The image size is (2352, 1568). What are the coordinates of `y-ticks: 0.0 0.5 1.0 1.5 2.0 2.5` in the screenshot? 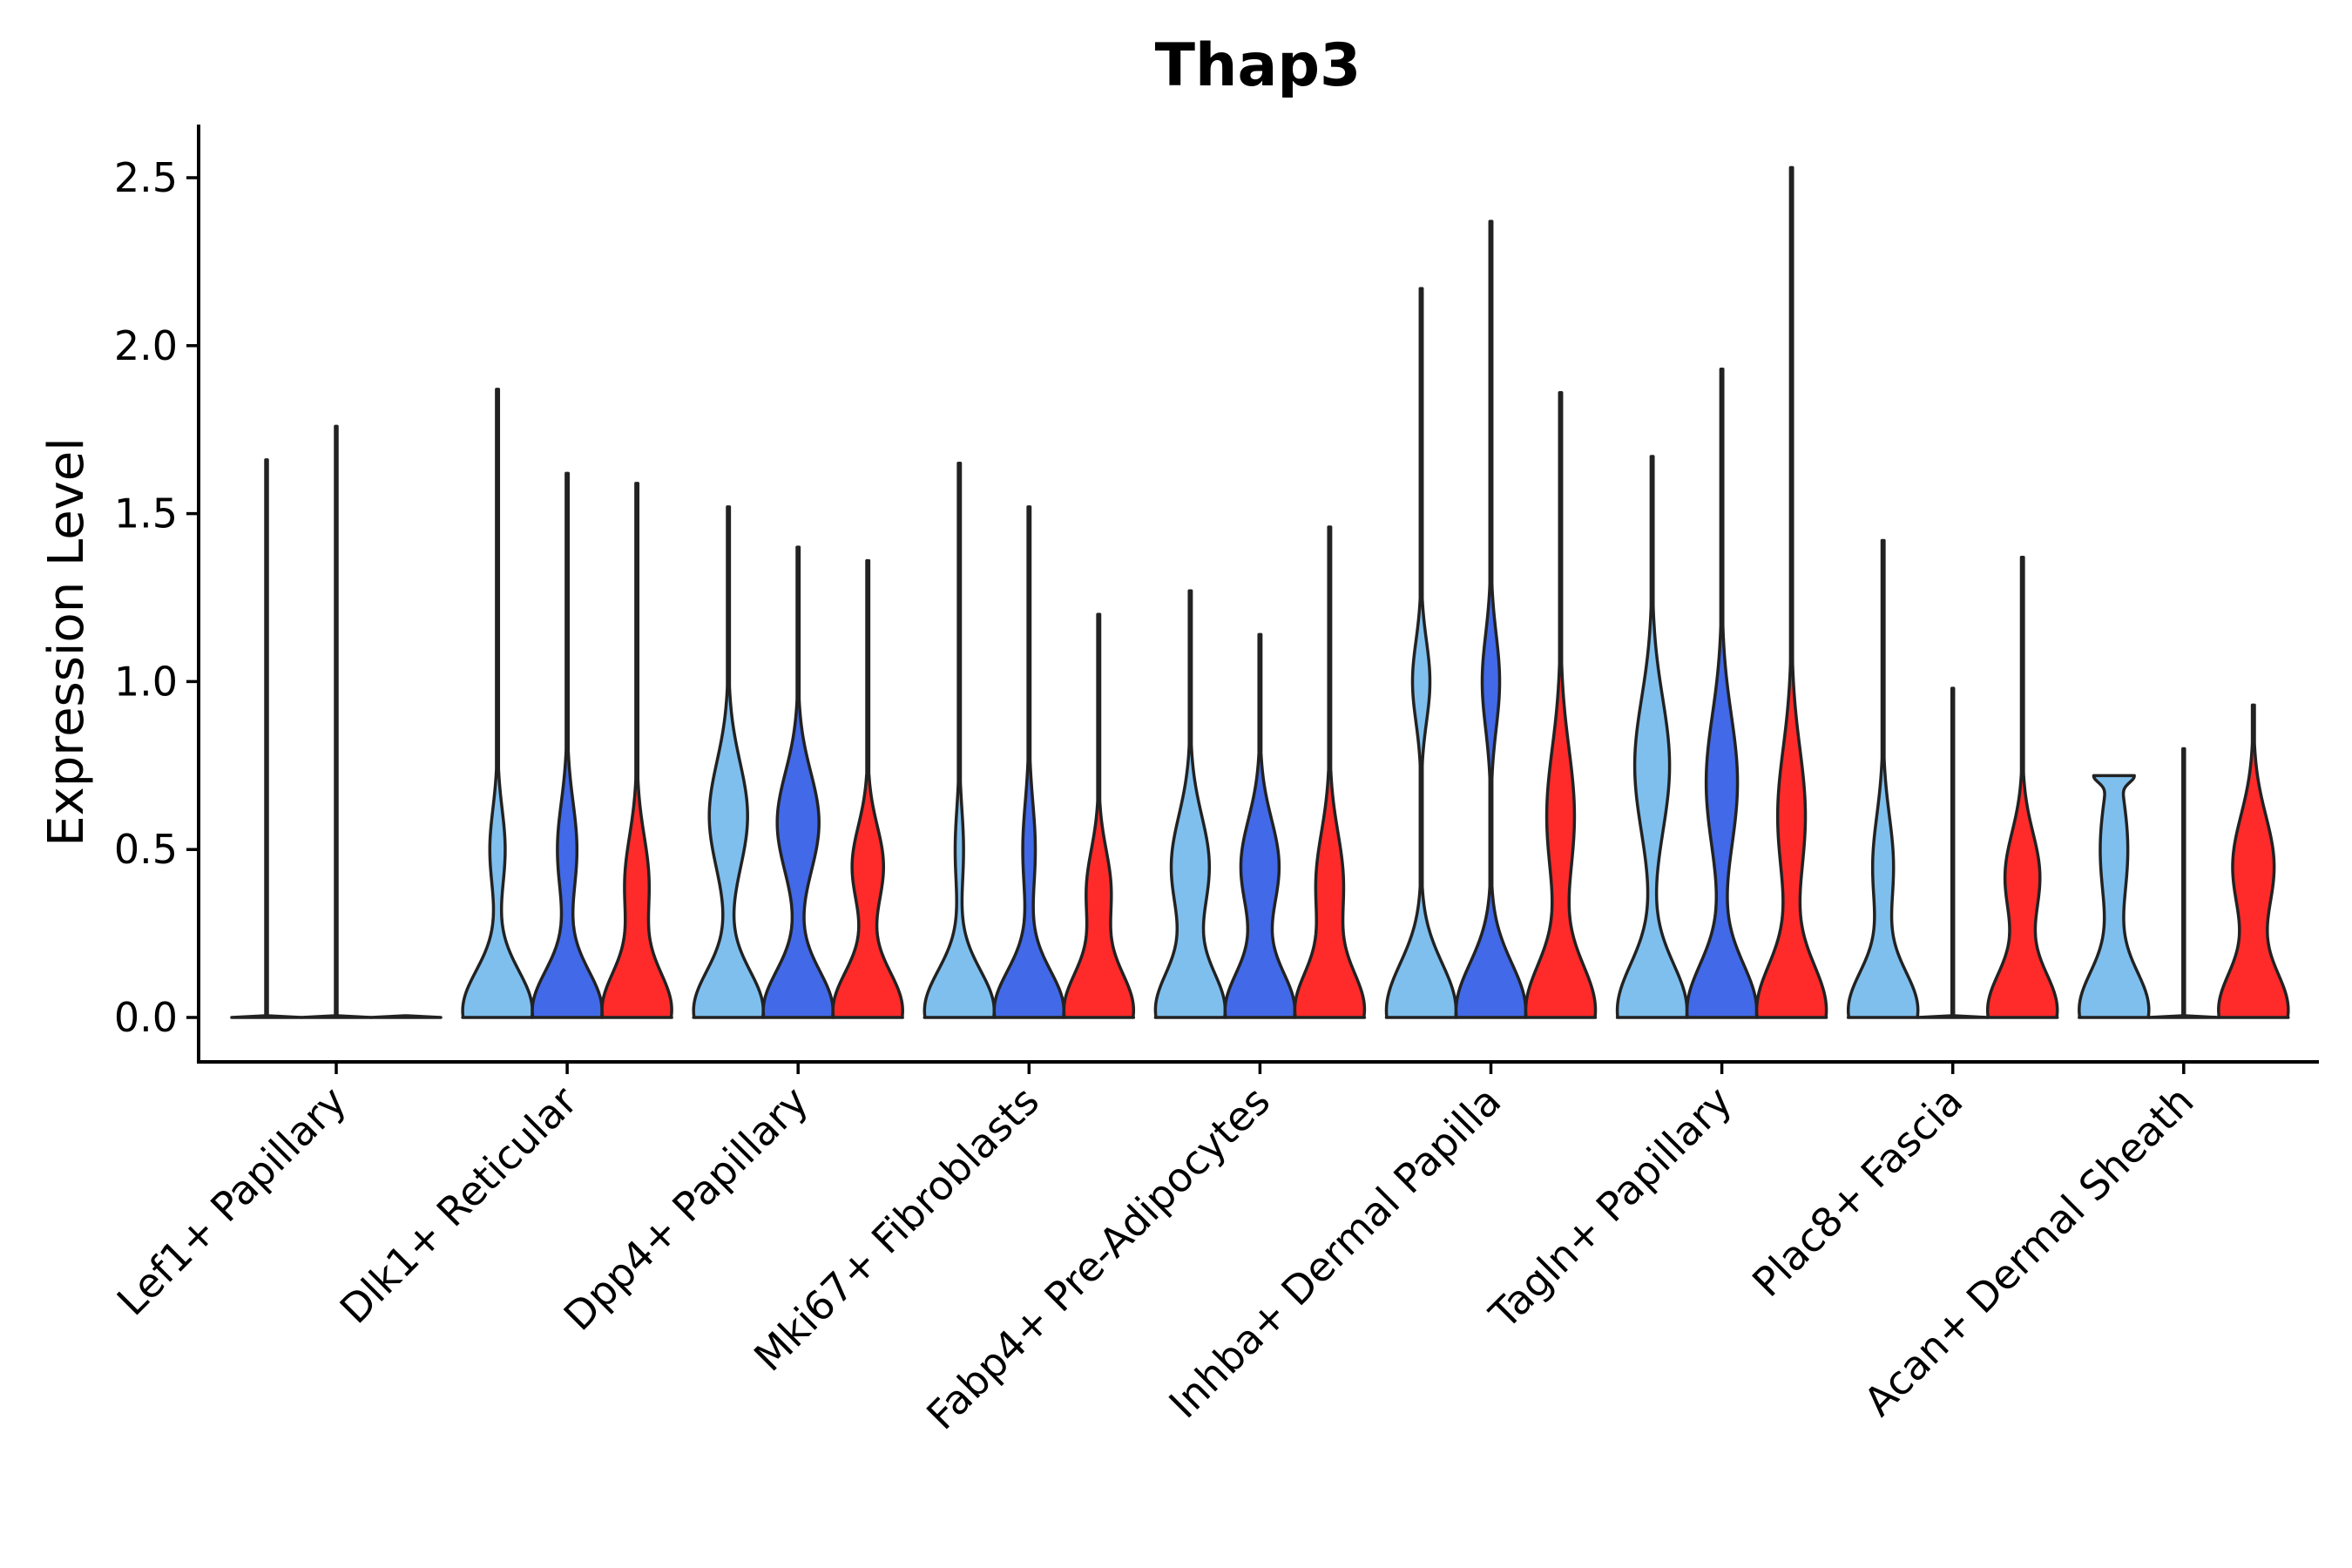 It's located at (156, 597).